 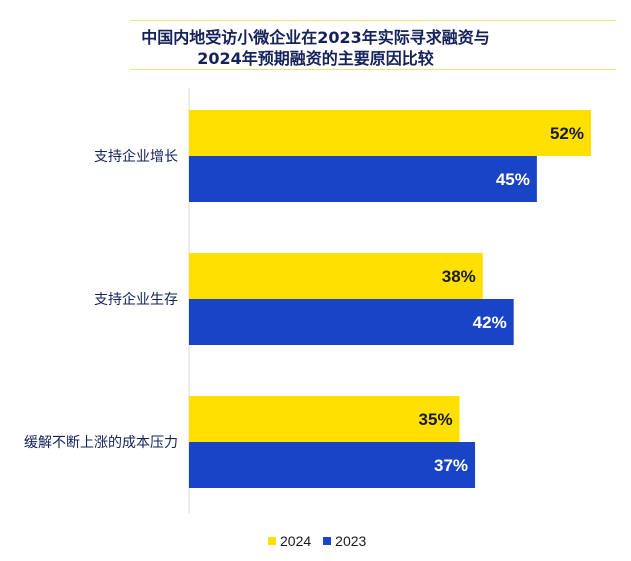 What do you see at coordinates (296, 541) in the screenshot?
I see `legend-label-2024: 2024` at bounding box center [296, 541].